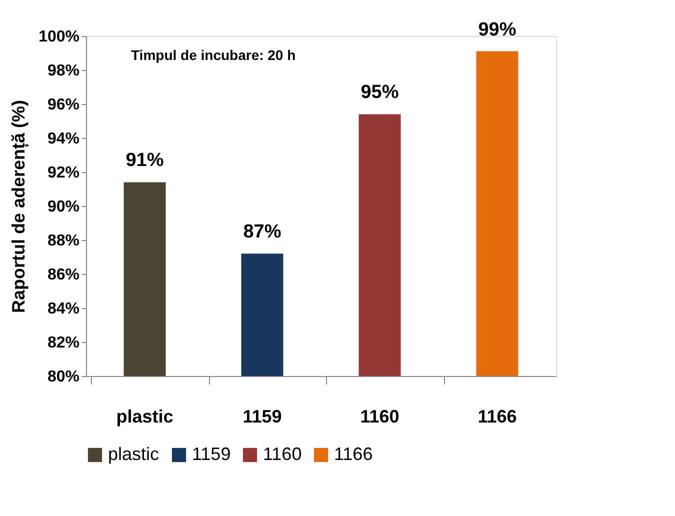 The image size is (675, 516). I want to click on y-tick-label: 84%, so click(63, 309).